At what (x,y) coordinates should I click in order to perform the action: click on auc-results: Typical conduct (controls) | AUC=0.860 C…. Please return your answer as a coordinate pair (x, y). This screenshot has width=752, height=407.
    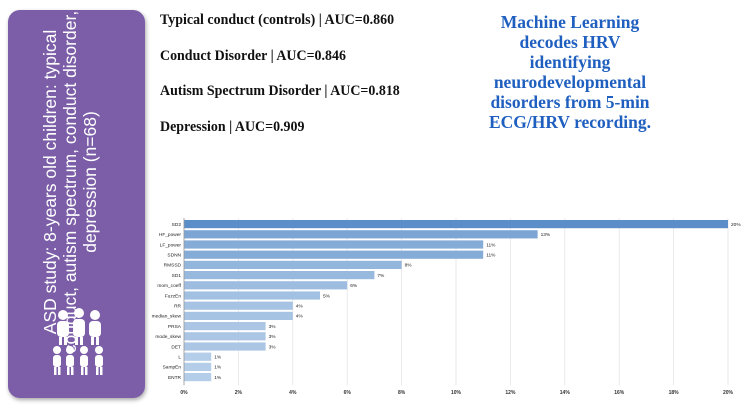
    Looking at the image, I should click on (310, 83).